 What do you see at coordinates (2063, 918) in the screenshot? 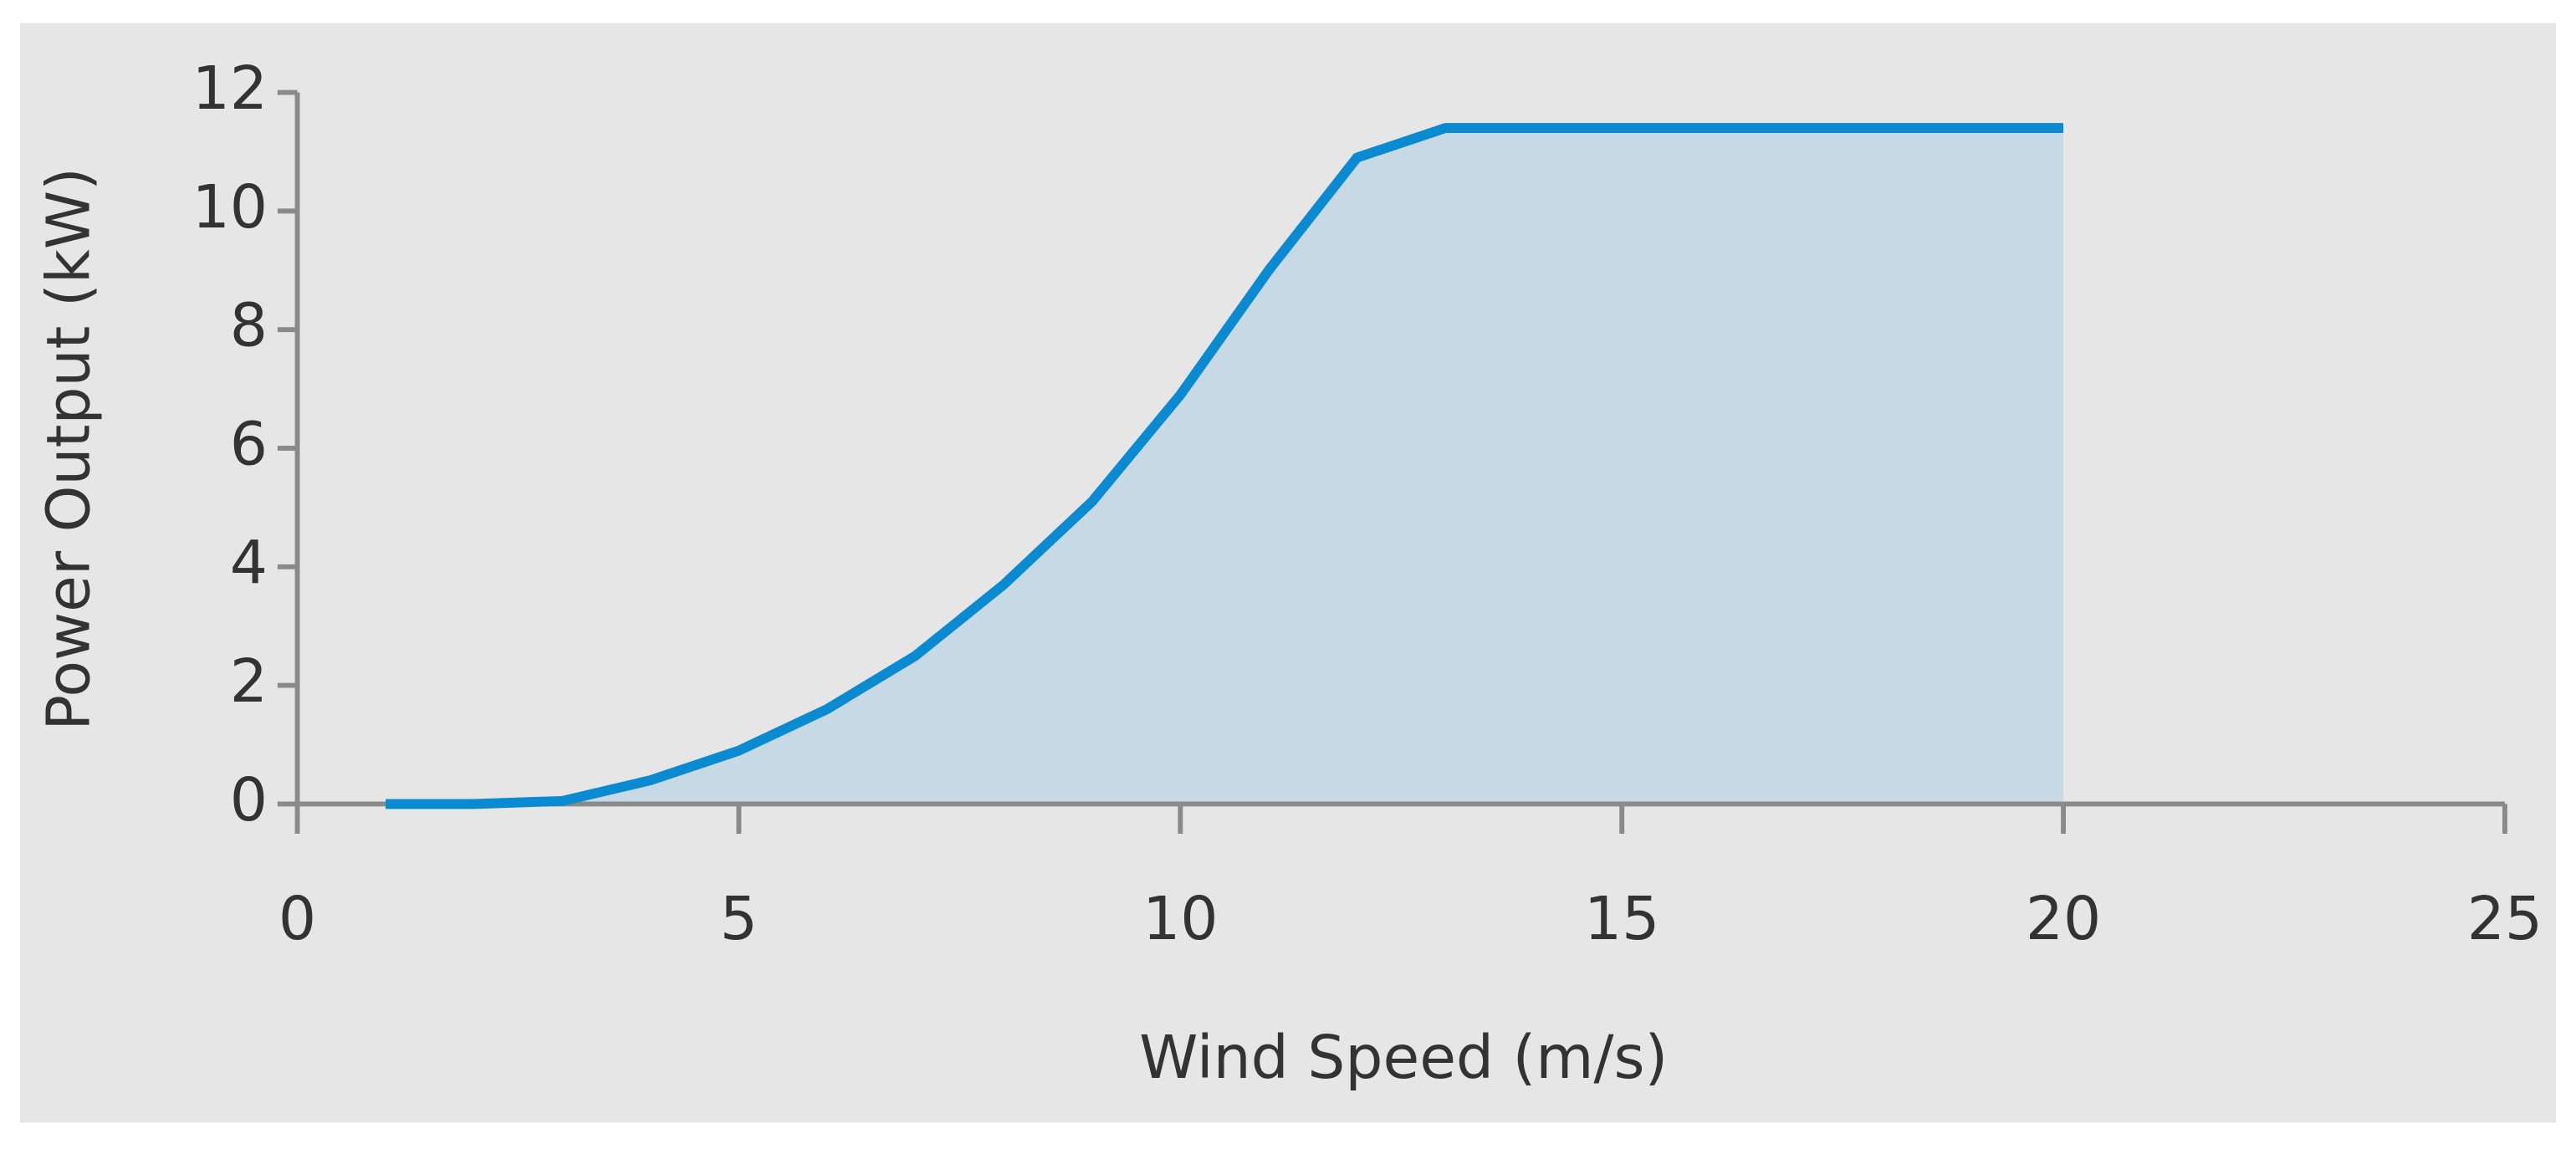
I see `x-tick-label: 20` at bounding box center [2063, 918].